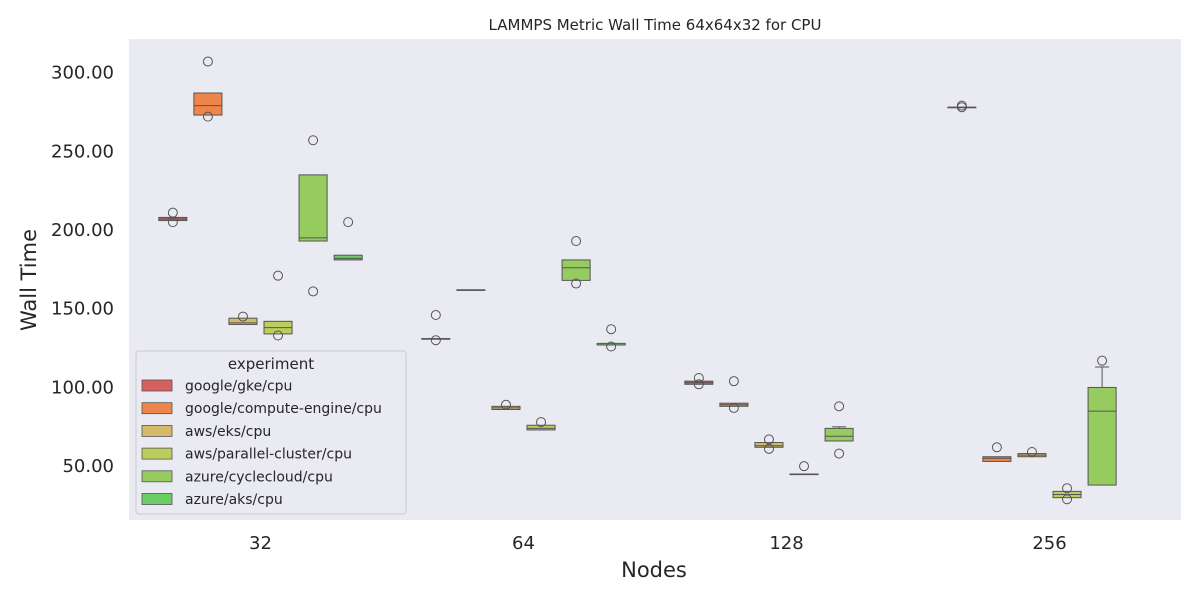  What do you see at coordinates (82, 387) in the screenshot?
I see `y-tick-label: 100.00` at bounding box center [82, 387].